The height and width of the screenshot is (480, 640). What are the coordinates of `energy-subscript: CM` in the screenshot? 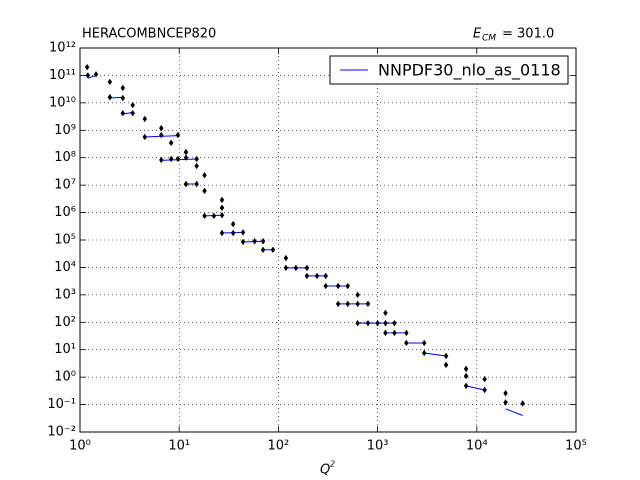 It's located at (489, 39).